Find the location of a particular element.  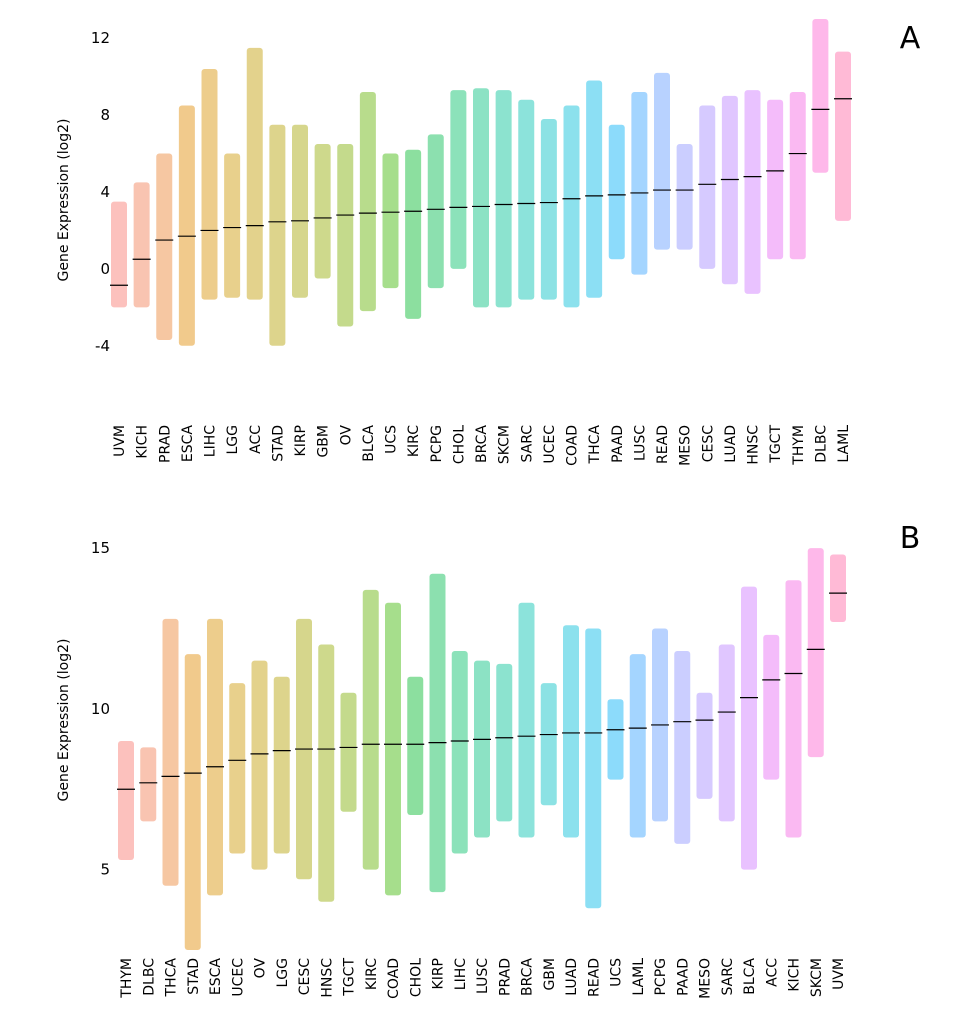

y-tick-label: 4 is located at coordinates (105, 192).